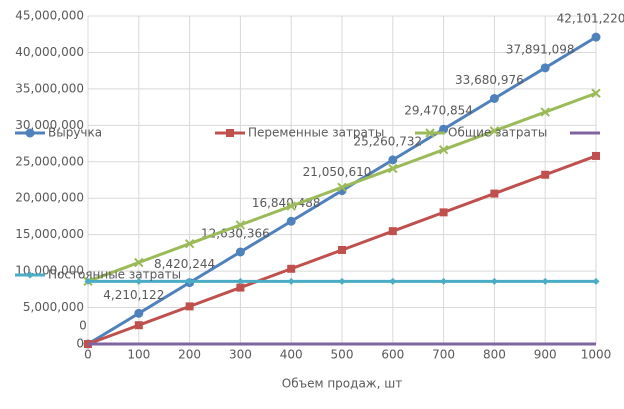  Describe the element at coordinates (53, 307) in the screenshot. I see `y-tick-label: 5,000,000` at that location.